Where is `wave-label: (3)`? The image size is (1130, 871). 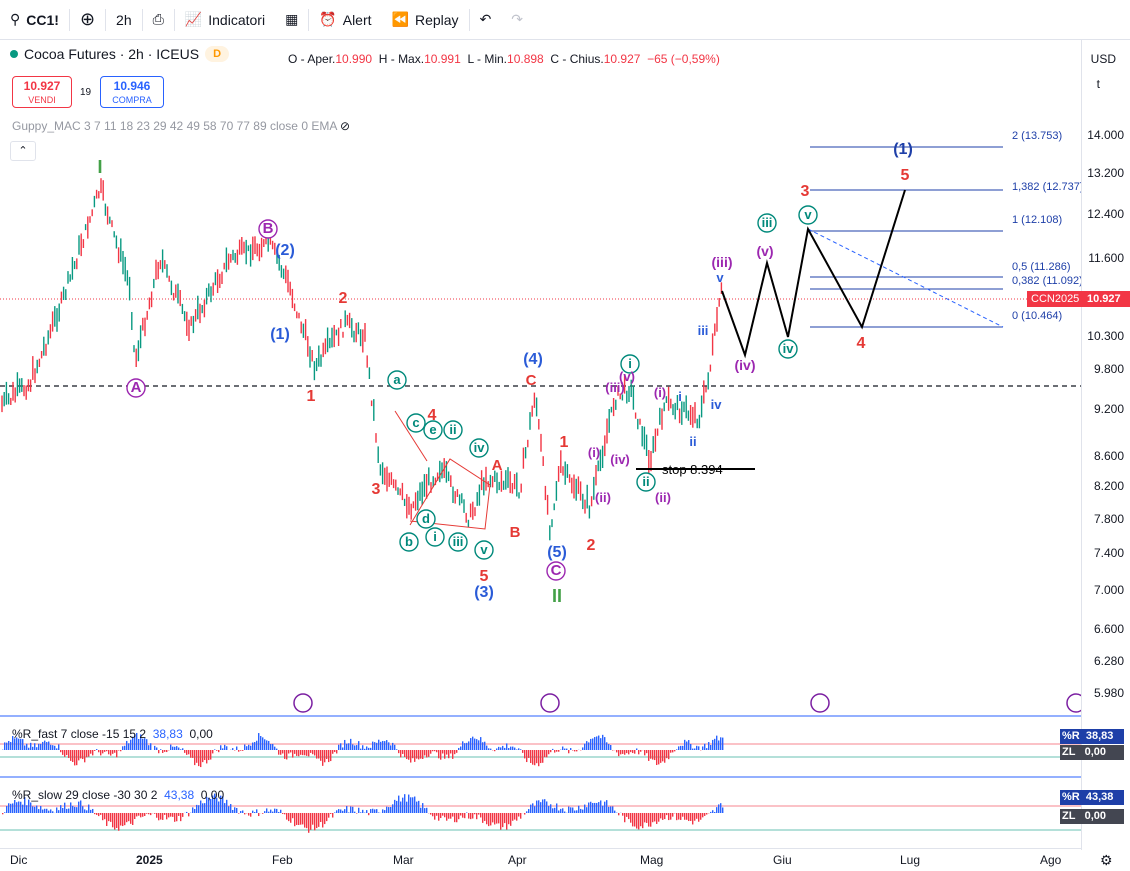
wave-label: (3) is located at coordinates (484, 592).